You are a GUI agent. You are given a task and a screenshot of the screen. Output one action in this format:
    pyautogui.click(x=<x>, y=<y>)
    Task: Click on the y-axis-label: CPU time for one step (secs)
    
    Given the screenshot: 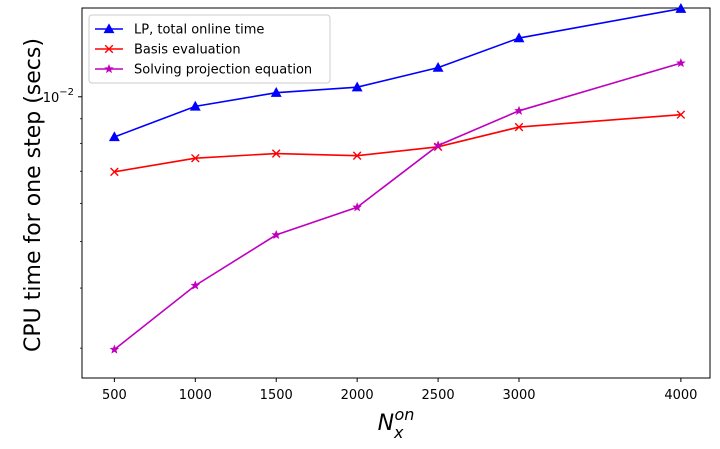 What is the action you would take?
    pyautogui.click(x=33, y=195)
    